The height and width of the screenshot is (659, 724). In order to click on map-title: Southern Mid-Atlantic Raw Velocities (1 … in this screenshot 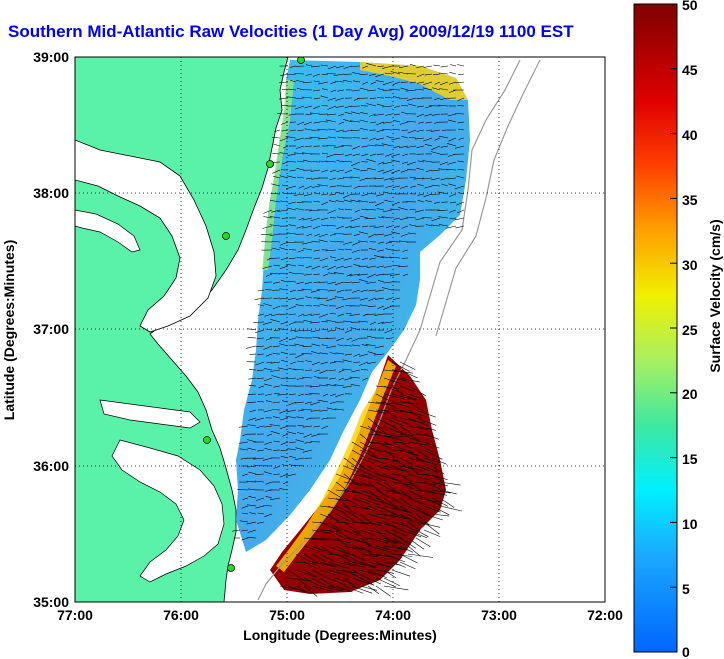, I will do `click(291, 31)`.